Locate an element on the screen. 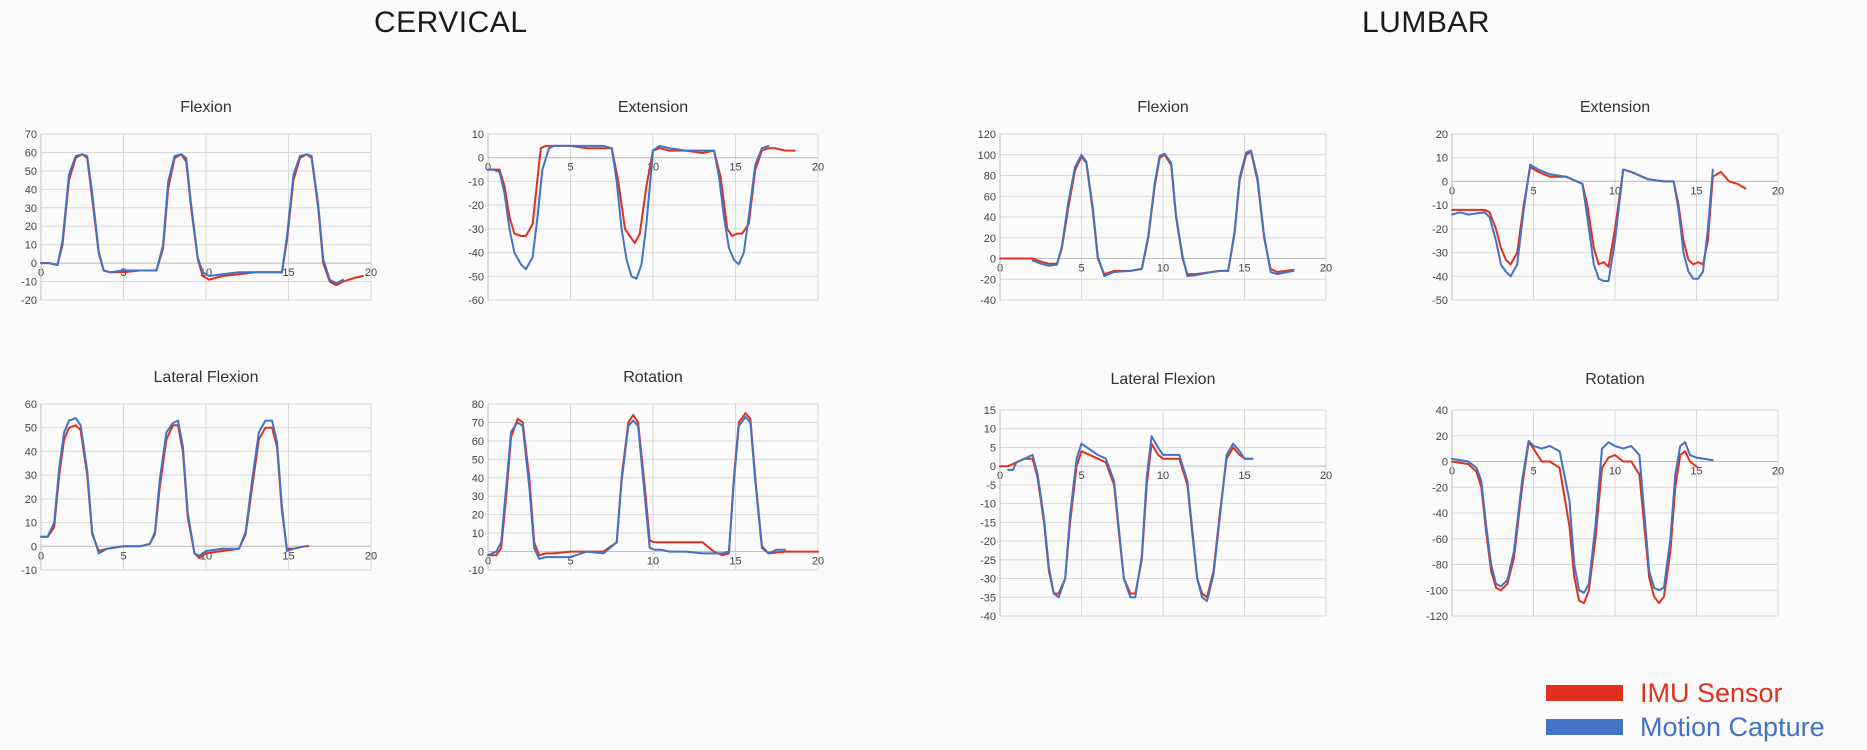 Image resolution: width=1867 pixels, height=750 pixels. chart-cervical-rotation: Rotation-100102030405060708005101520 is located at coordinates (643, 472).